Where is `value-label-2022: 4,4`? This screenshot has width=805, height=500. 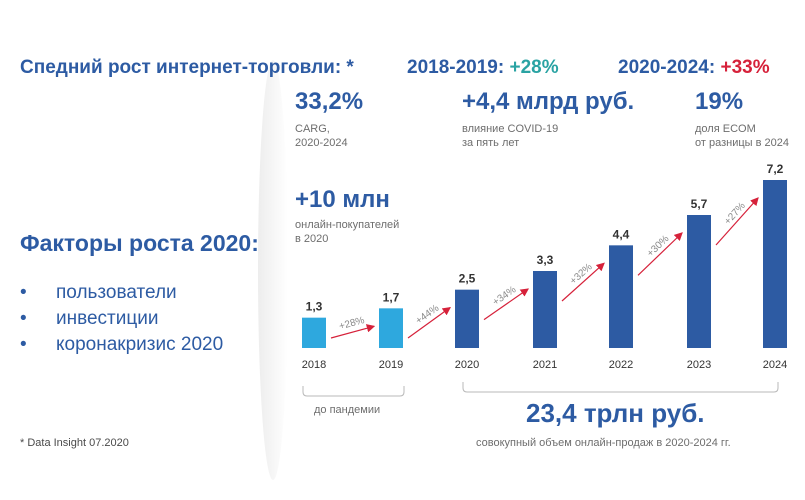
value-label-2022: 4,4 is located at coordinates (621, 234).